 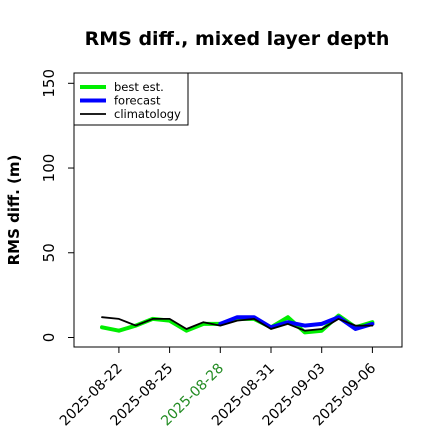 I want to click on legend-label: best est., so click(x=139, y=87).